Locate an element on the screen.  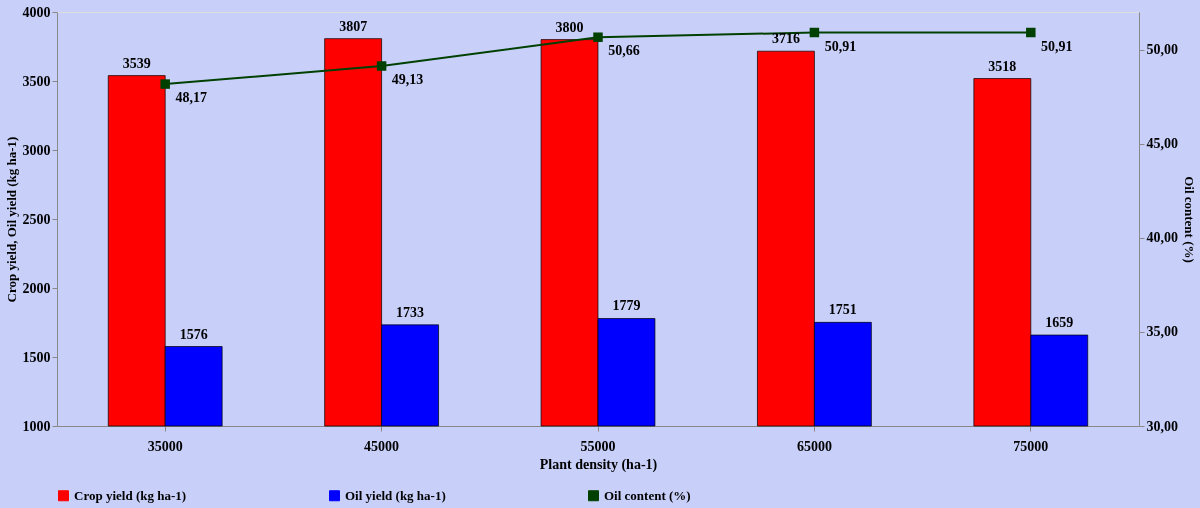
y-tick-label: 2500 is located at coordinates (36, 219).